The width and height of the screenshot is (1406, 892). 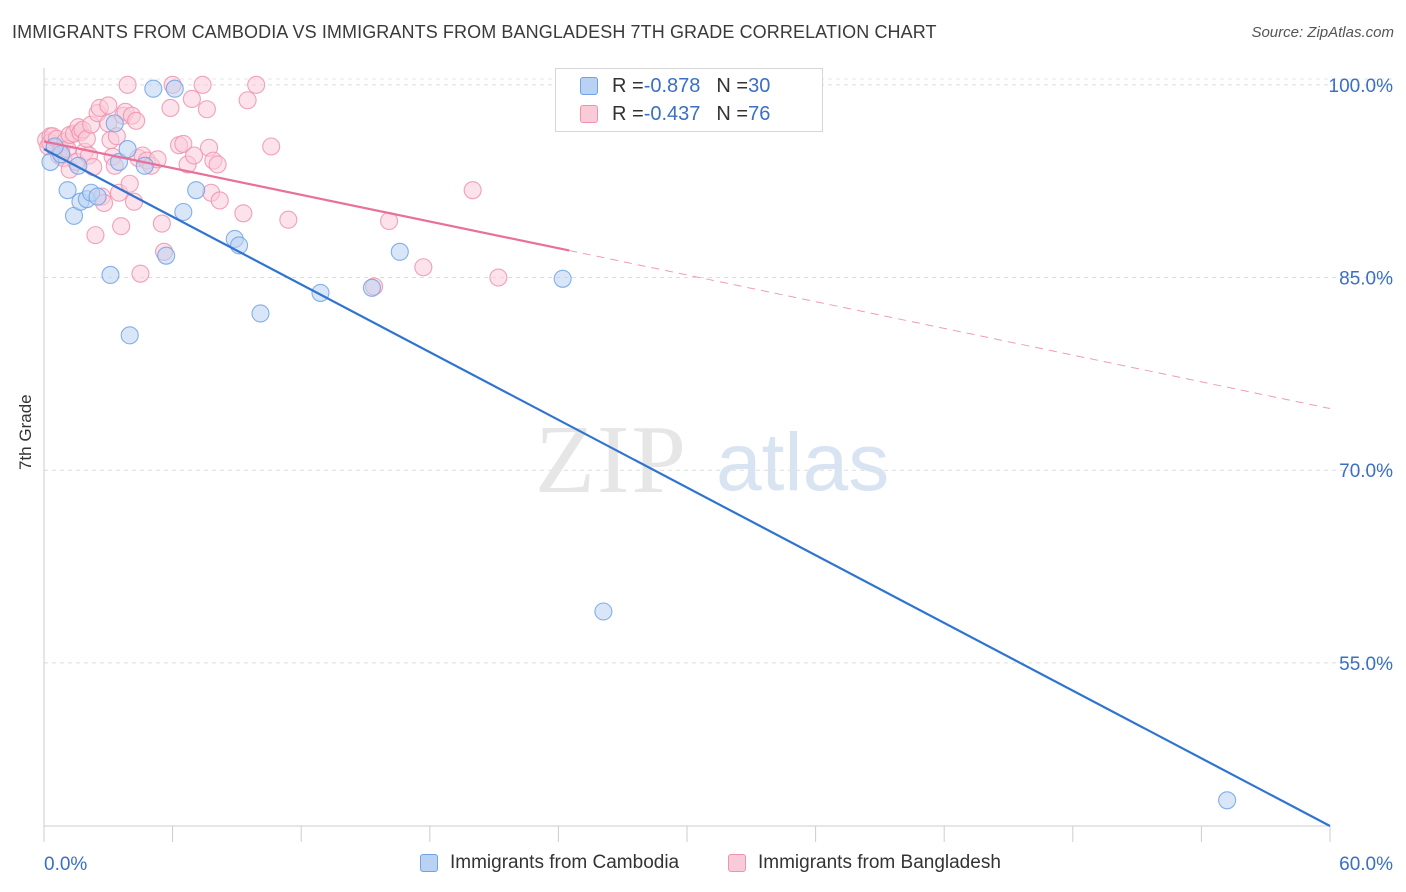 I want to click on x-tick-label-max: 60.0%, so click(x=1366, y=864).